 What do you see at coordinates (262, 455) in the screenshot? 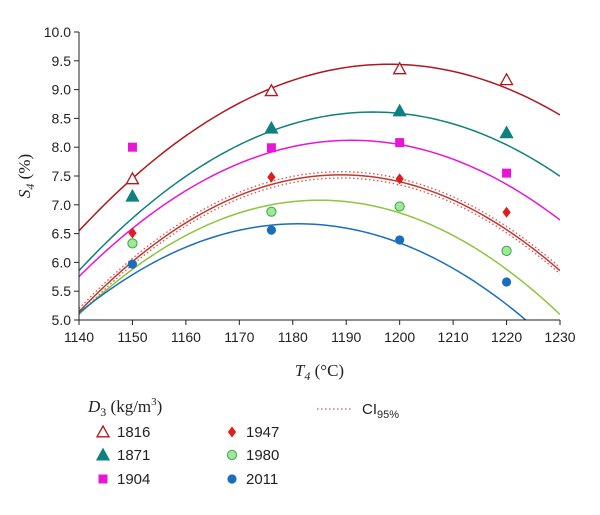
I see `legend-label-1980: 1980` at bounding box center [262, 455].